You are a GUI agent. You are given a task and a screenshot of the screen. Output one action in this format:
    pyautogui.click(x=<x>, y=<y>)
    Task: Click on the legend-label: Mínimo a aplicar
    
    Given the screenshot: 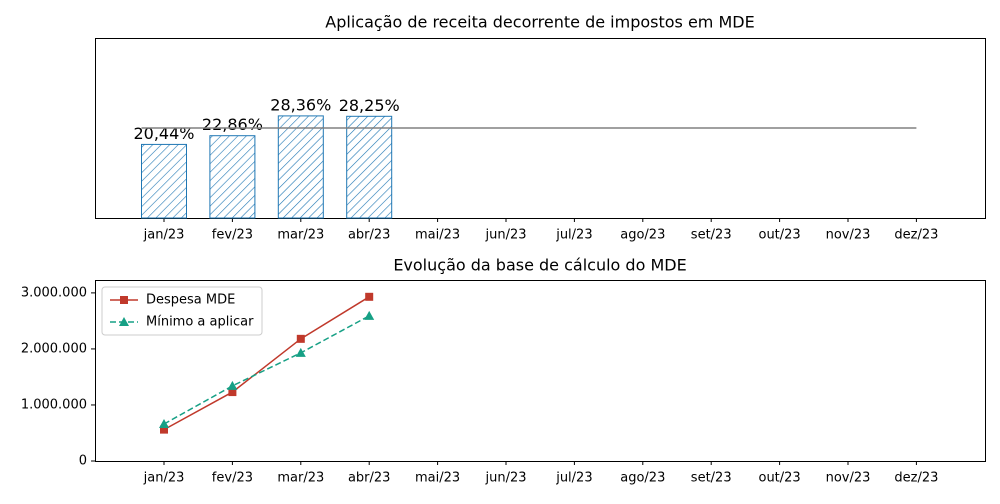 What is the action you would take?
    pyautogui.click(x=200, y=322)
    